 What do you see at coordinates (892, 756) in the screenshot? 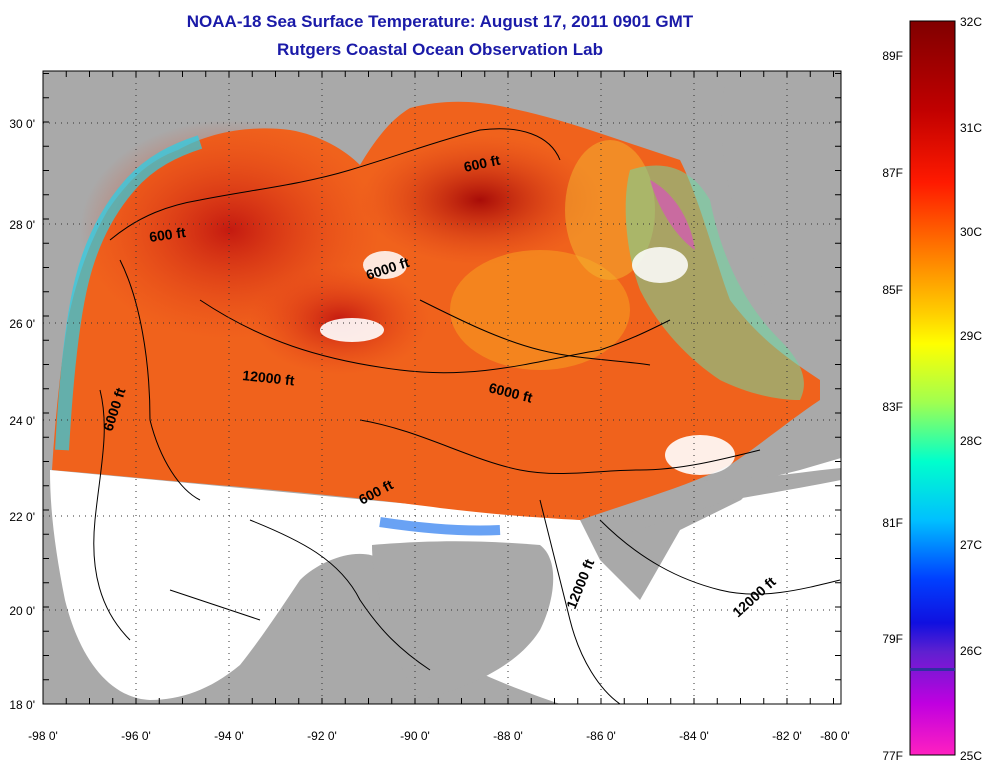
I see `fahrenheit-label: 77F` at bounding box center [892, 756].